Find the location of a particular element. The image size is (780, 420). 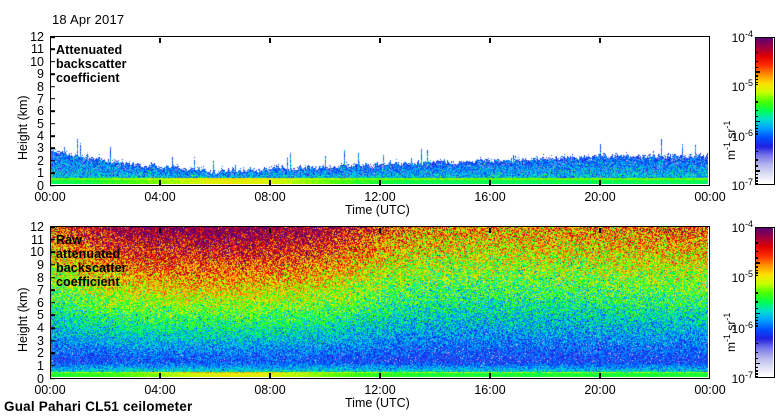

colorbar-unit-bot: m-1 sr-1 is located at coordinates (730, 332).